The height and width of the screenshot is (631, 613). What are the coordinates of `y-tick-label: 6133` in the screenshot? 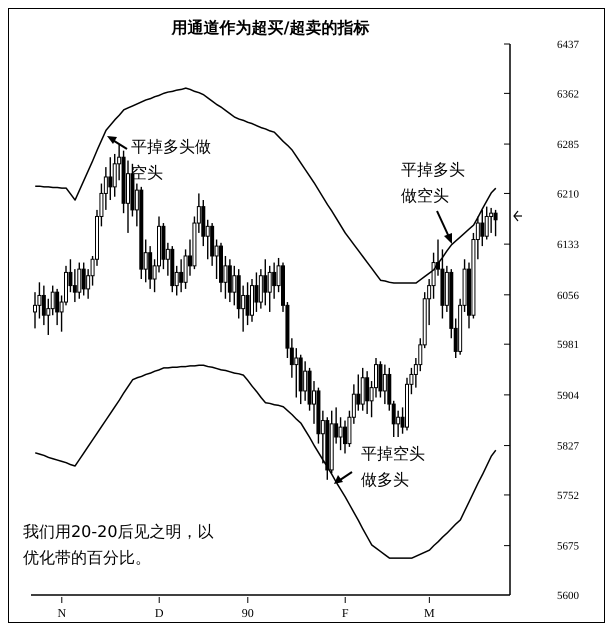 It's located at (568, 245).